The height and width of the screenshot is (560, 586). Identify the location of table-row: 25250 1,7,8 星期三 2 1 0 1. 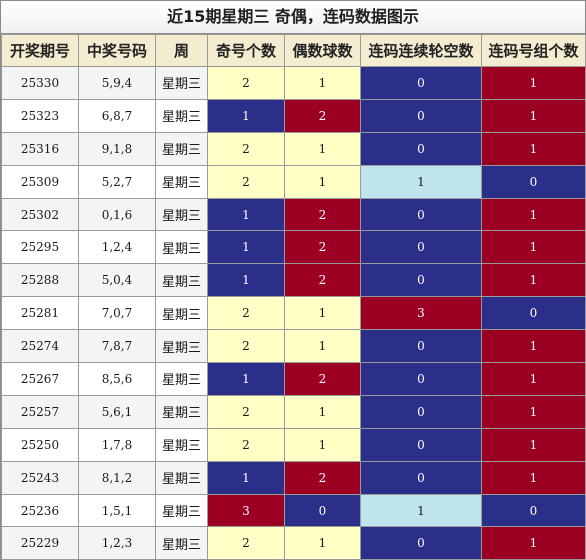
(293, 444).